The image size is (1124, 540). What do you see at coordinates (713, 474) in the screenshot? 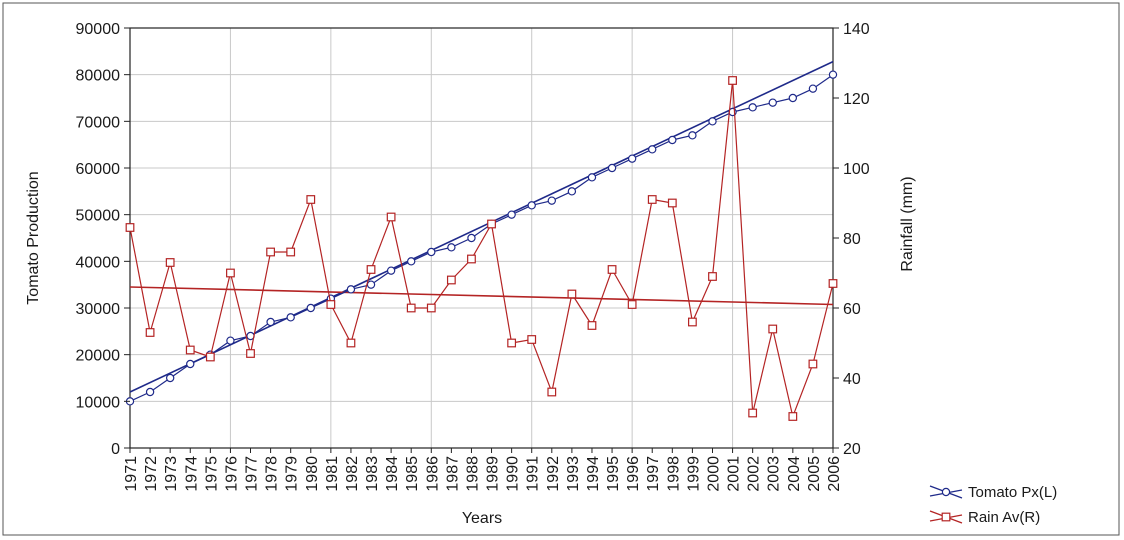
I see `x-axis-tick-label: 2000` at bounding box center [713, 474].